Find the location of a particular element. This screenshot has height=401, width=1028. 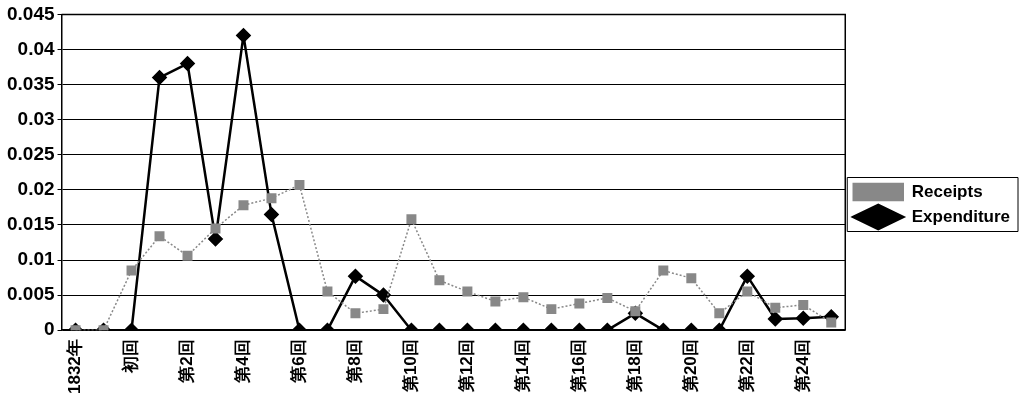

y-tick-label: 0.03 is located at coordinates (36, 118).